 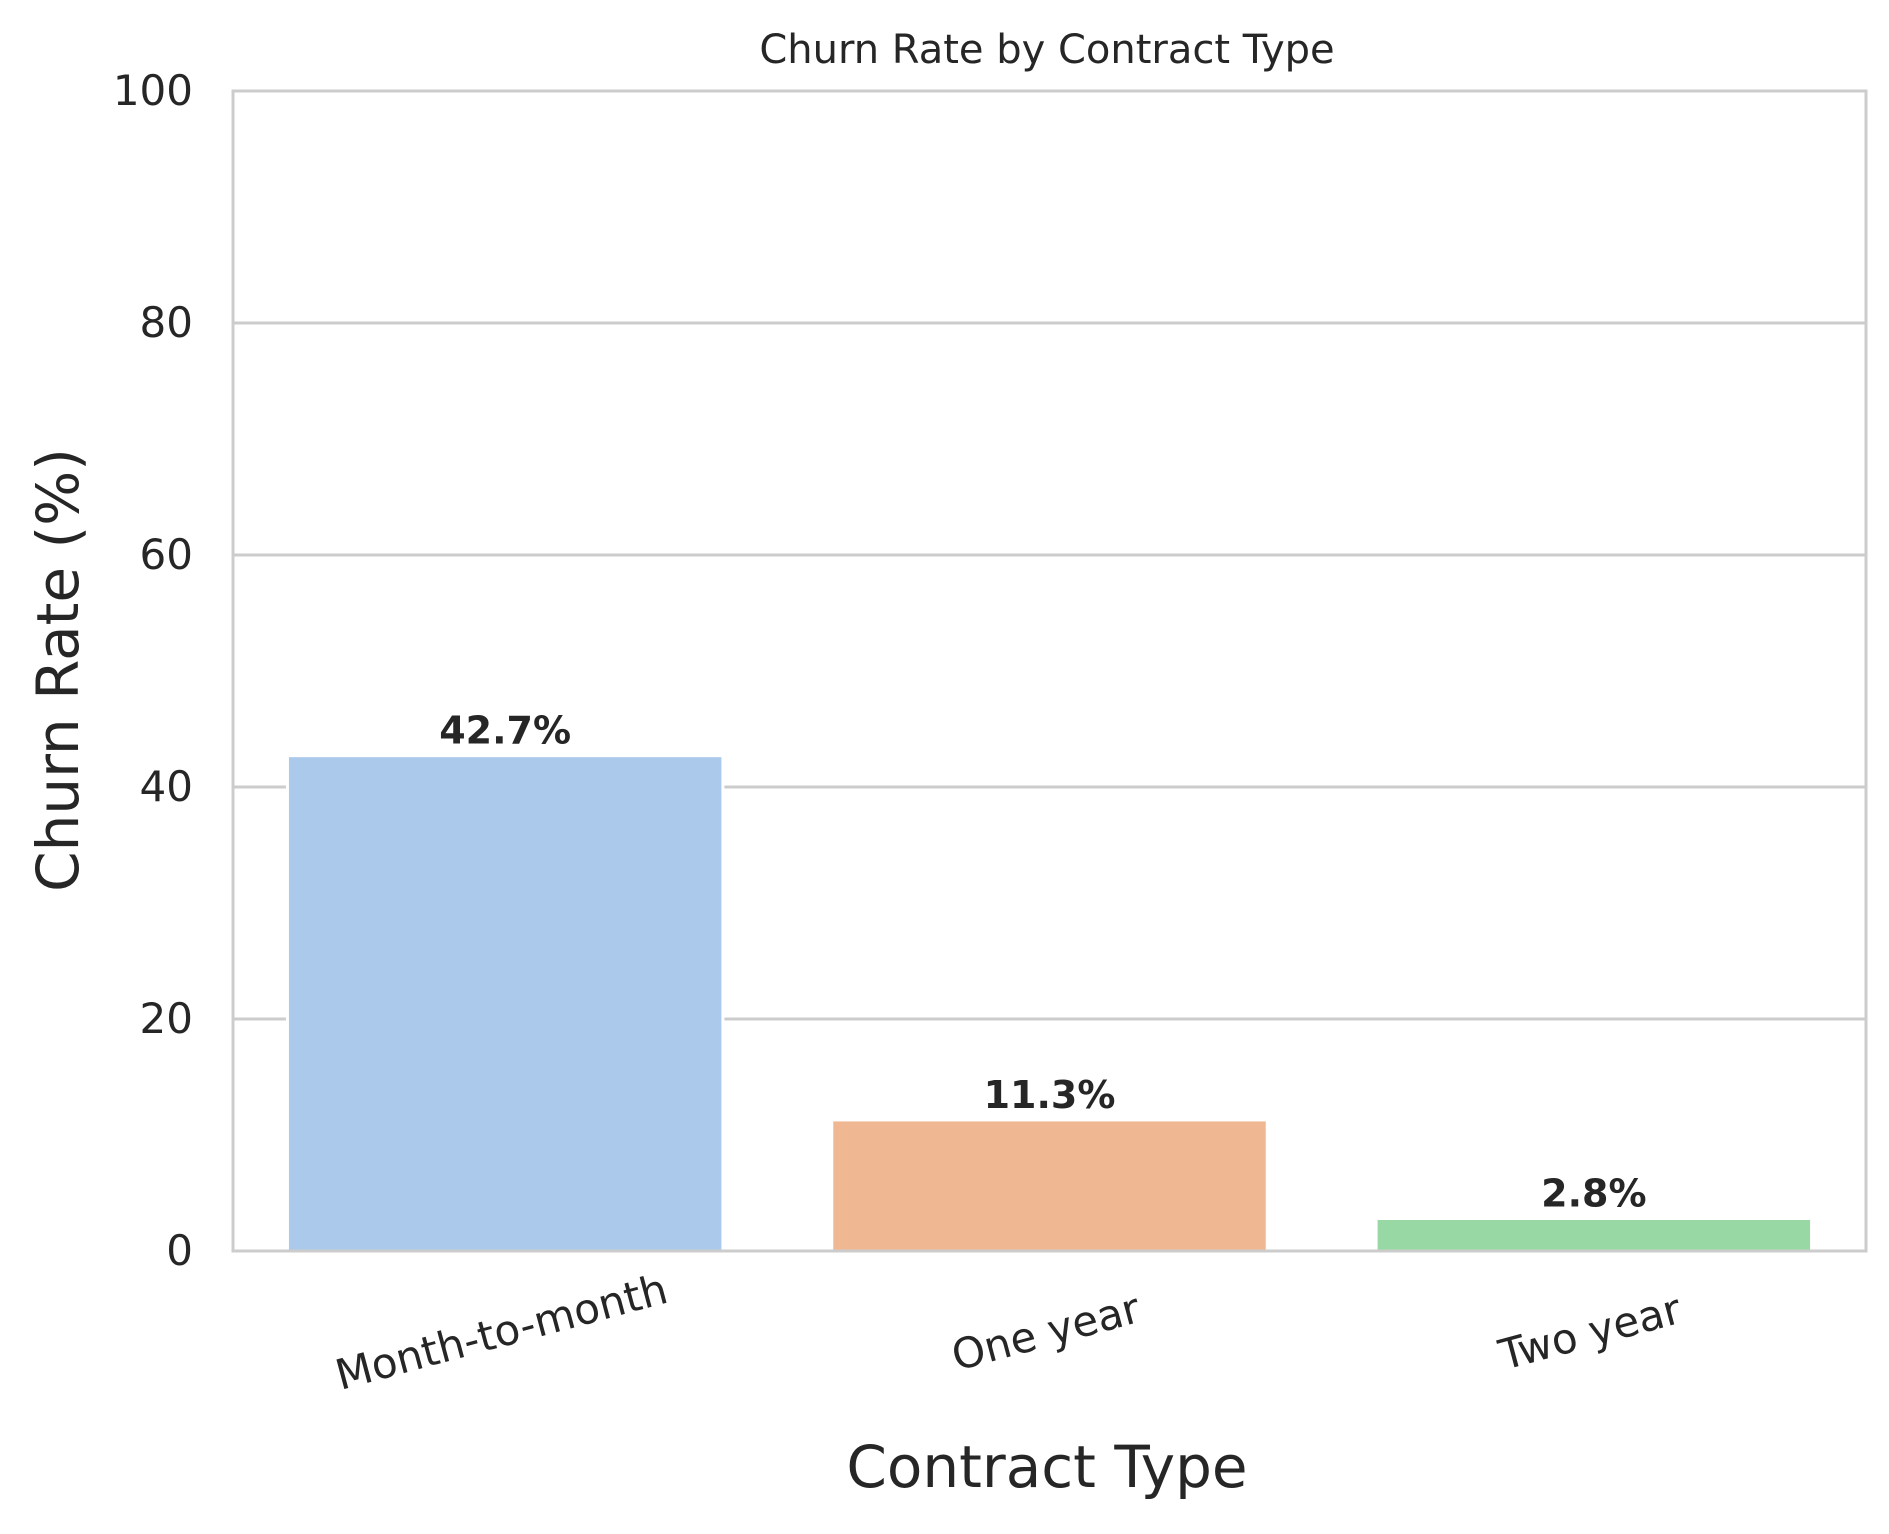 What do you see at coordinates (166, 554) in the screenshot?
I see `y-tick-label: 60` at bounding box center [166, 554].